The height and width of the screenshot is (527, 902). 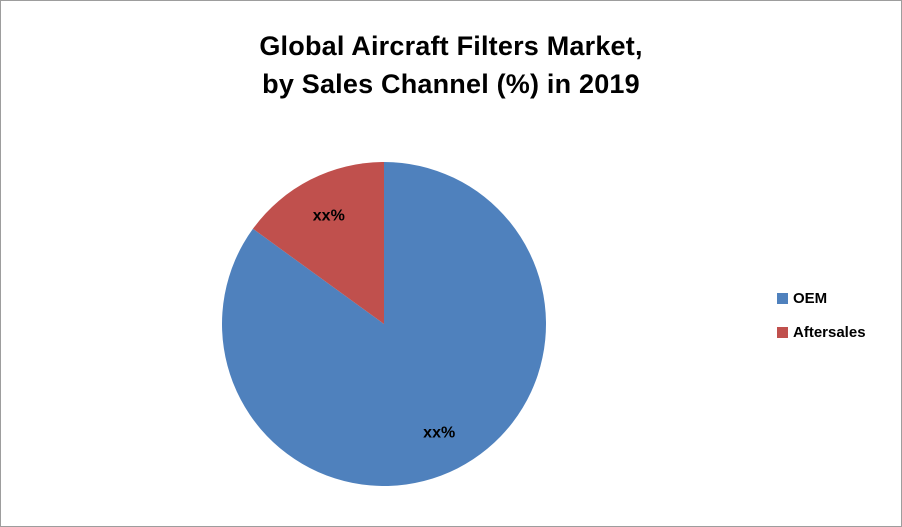 I want to click on chart-title-line2: by Sales Channel (%) in 2019, so click(x=451, y=84).